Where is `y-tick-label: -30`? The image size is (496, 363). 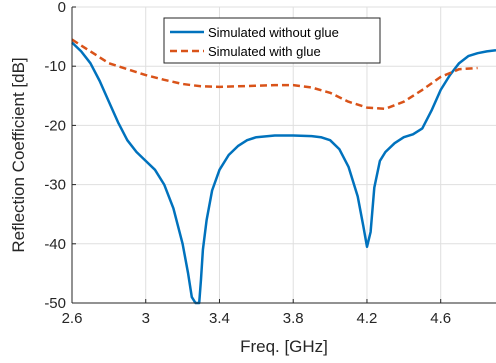
y-tick-label: -30 is located at coordinates (55, 185).